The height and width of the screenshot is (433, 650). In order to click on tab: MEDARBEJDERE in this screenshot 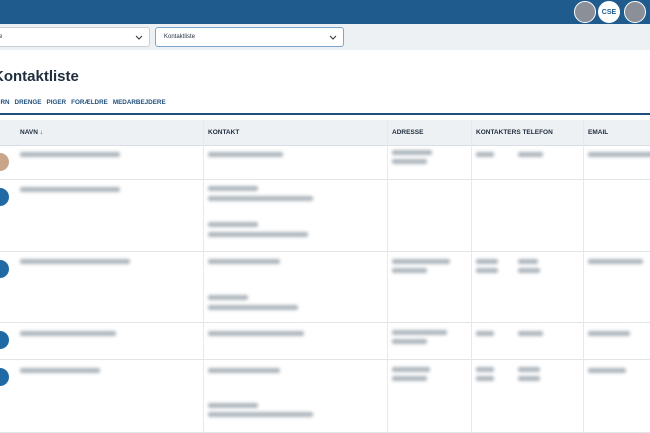, I will do `click(139, 102)`.